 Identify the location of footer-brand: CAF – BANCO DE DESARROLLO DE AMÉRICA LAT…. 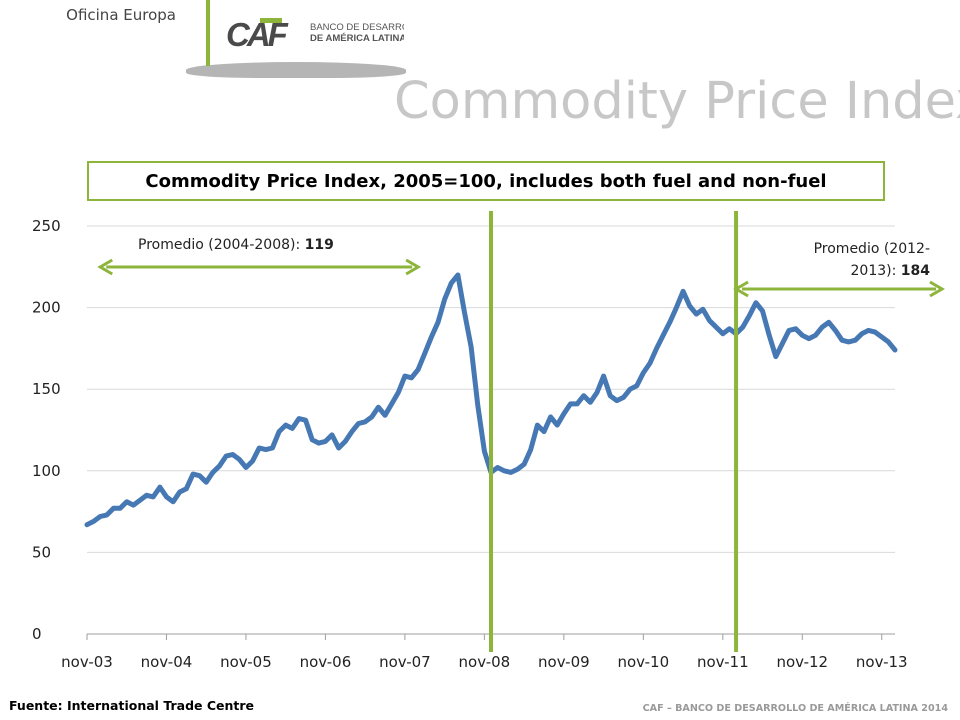
(795, 708).